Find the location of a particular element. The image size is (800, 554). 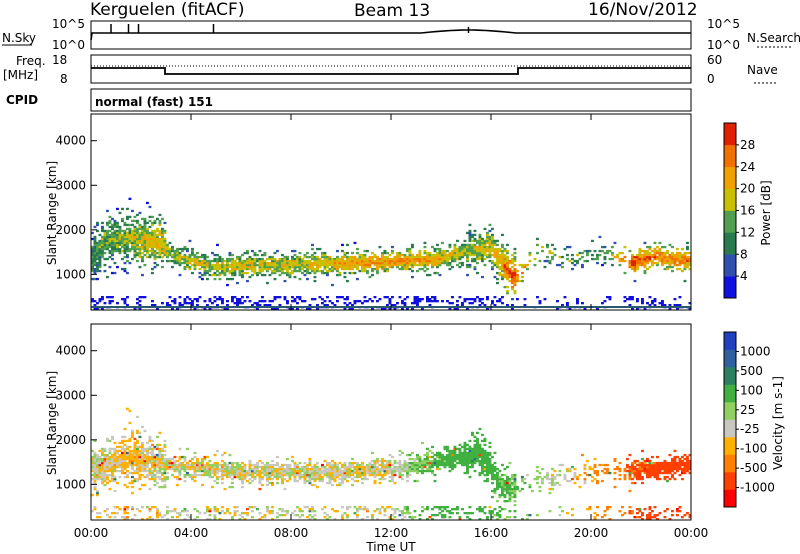

noise-right-bottom-tick: 10^0 is located at coordinates (723, 45).